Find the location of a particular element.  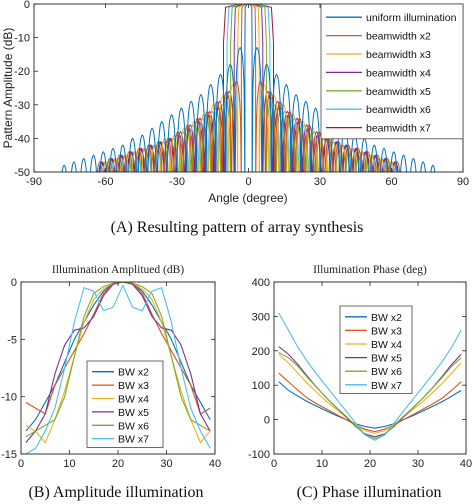

chart-b-ytick-label: 0 is located at coordinates (14, 283).